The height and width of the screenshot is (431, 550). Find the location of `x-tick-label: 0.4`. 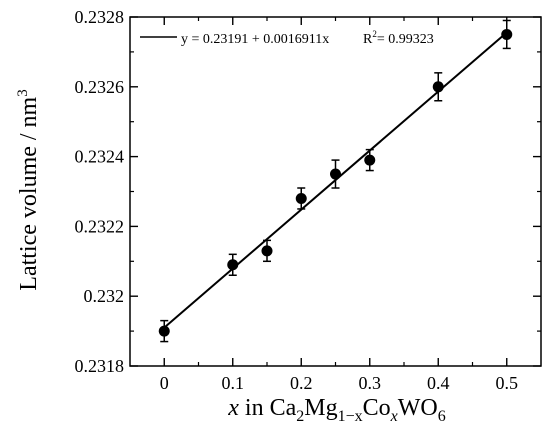

x-tick-label: 0.4 is located at coordinates (438, 383).